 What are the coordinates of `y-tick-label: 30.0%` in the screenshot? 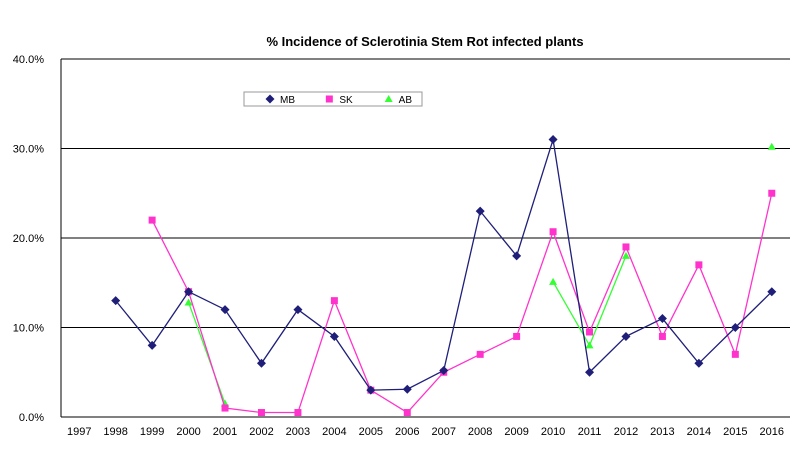 It's located at (28, 150).